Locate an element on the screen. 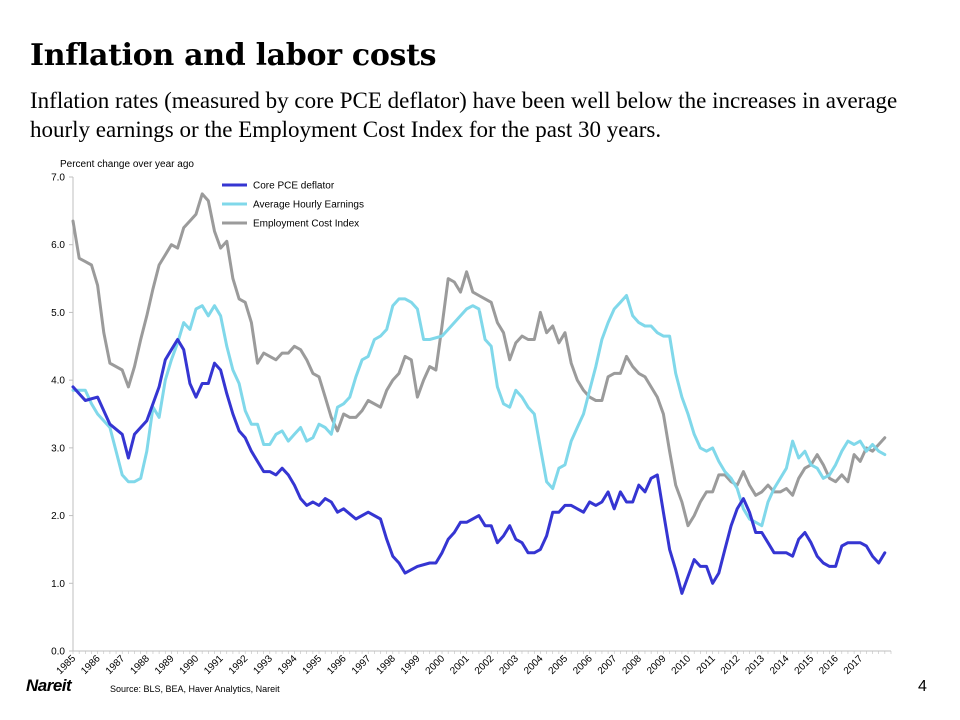 The height and width of the screenshot is (720, 960). y-axis-label: Percent change over year ago is located at coordinates (127, 164).